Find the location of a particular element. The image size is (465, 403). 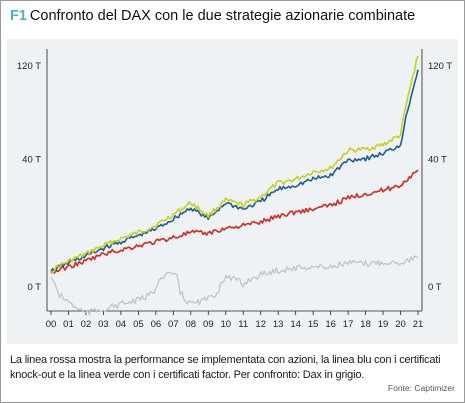

x-tick-label: 11 is located at coordinates (243, 324).